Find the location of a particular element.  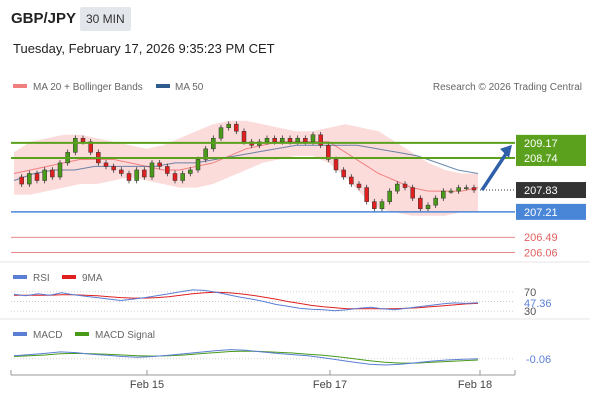

forecast-arrow-head is located at coordinates (506, 151).